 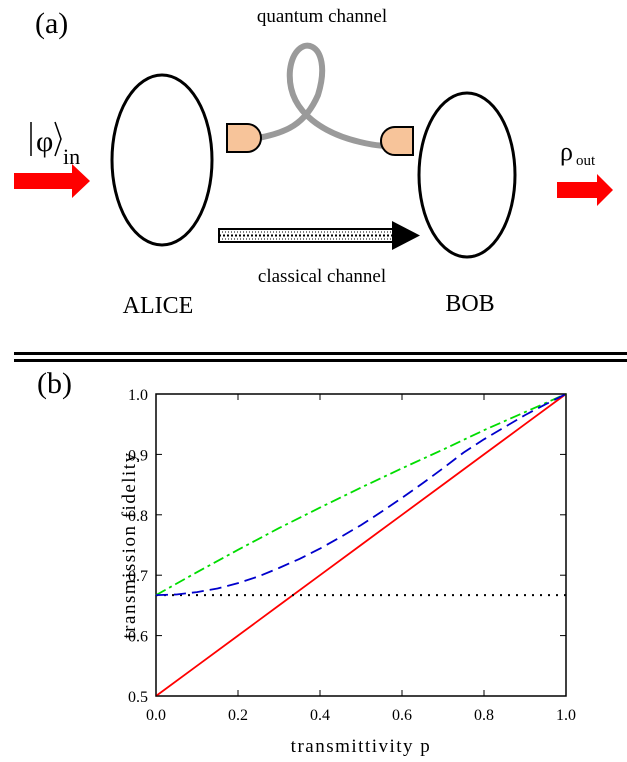 What do you see at coordinates (320, 357) in the screenshot?
I see `panel-separator` at bounding box center [320, 357].